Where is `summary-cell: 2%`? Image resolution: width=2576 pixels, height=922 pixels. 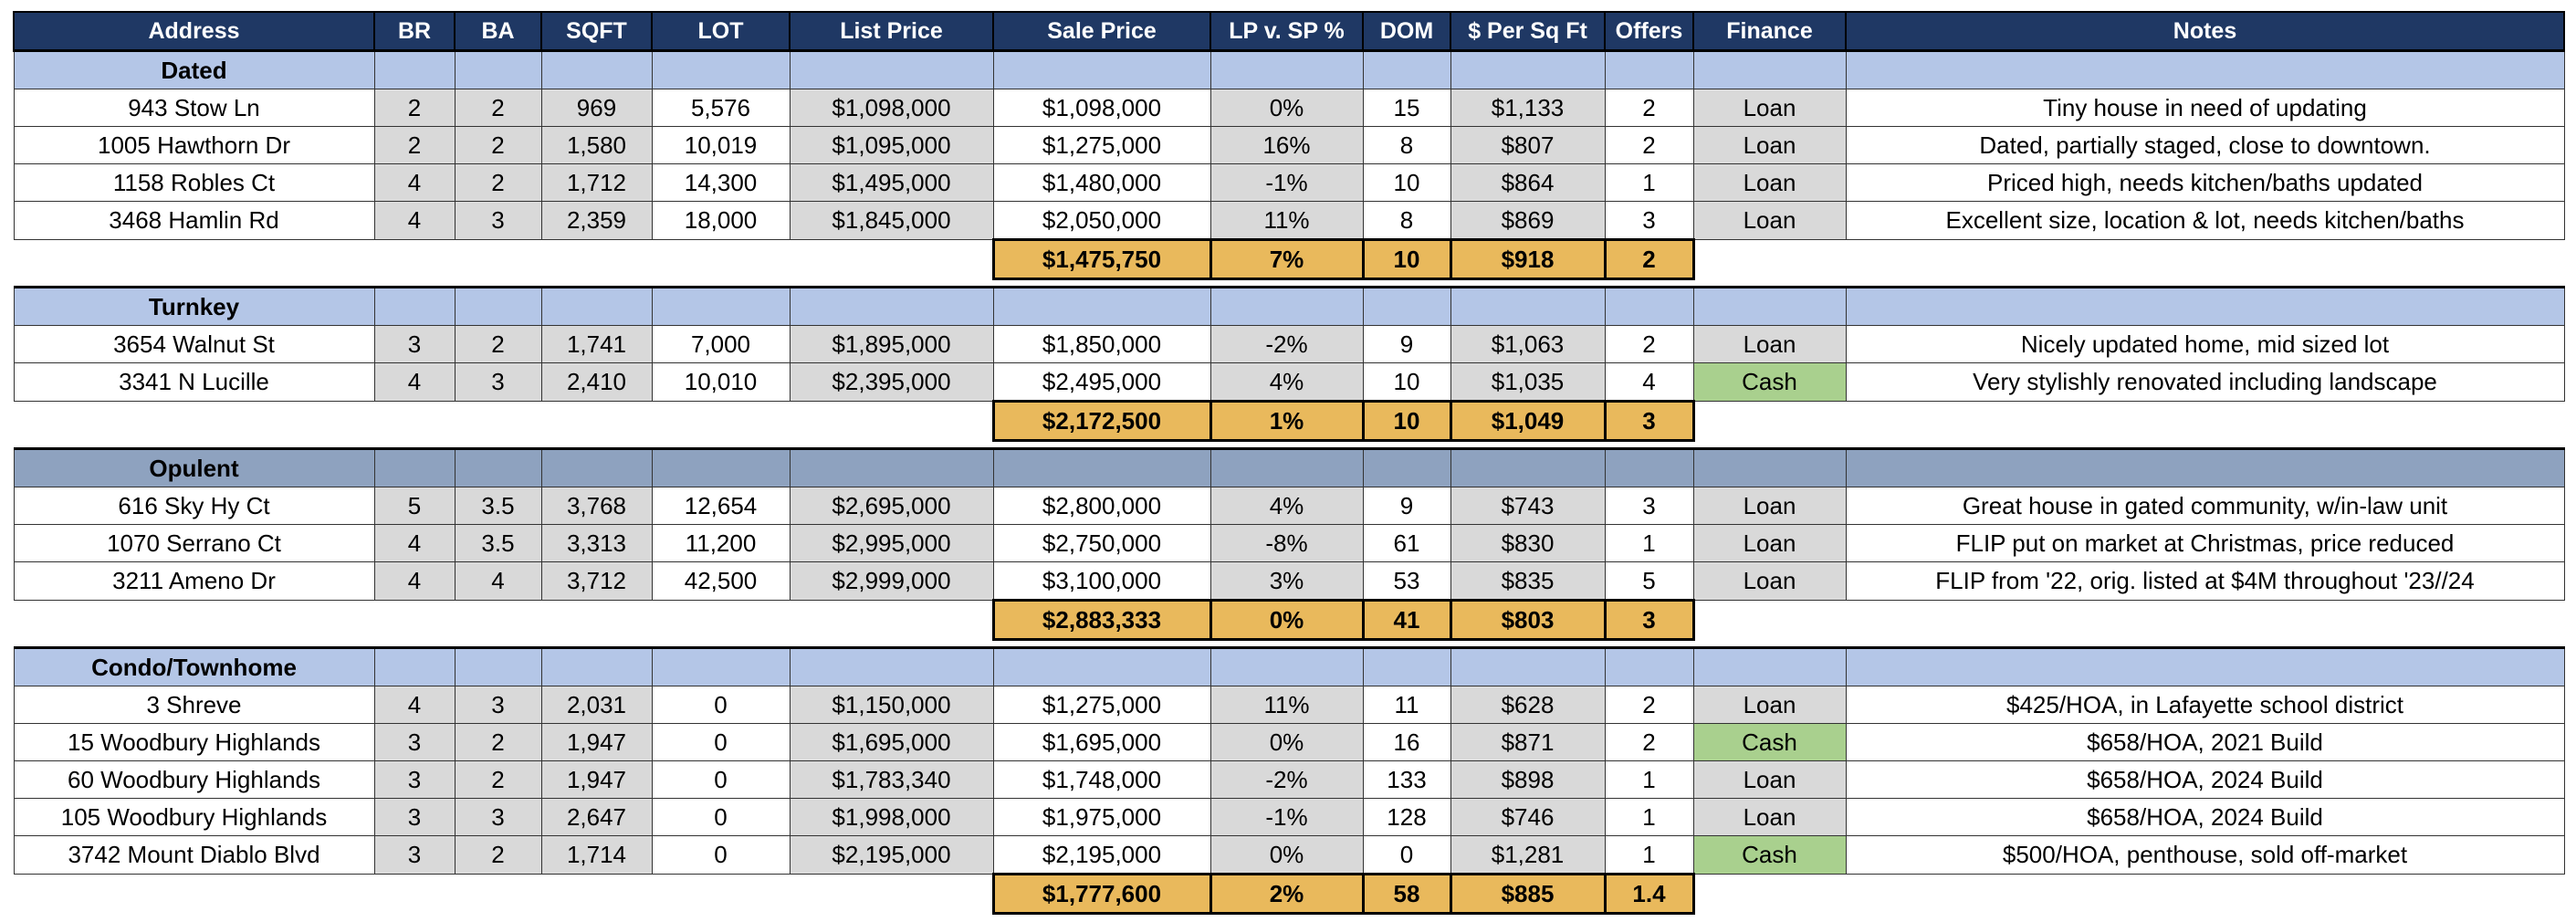
summary-cell: 2% is located at coordinates (1287, 894).